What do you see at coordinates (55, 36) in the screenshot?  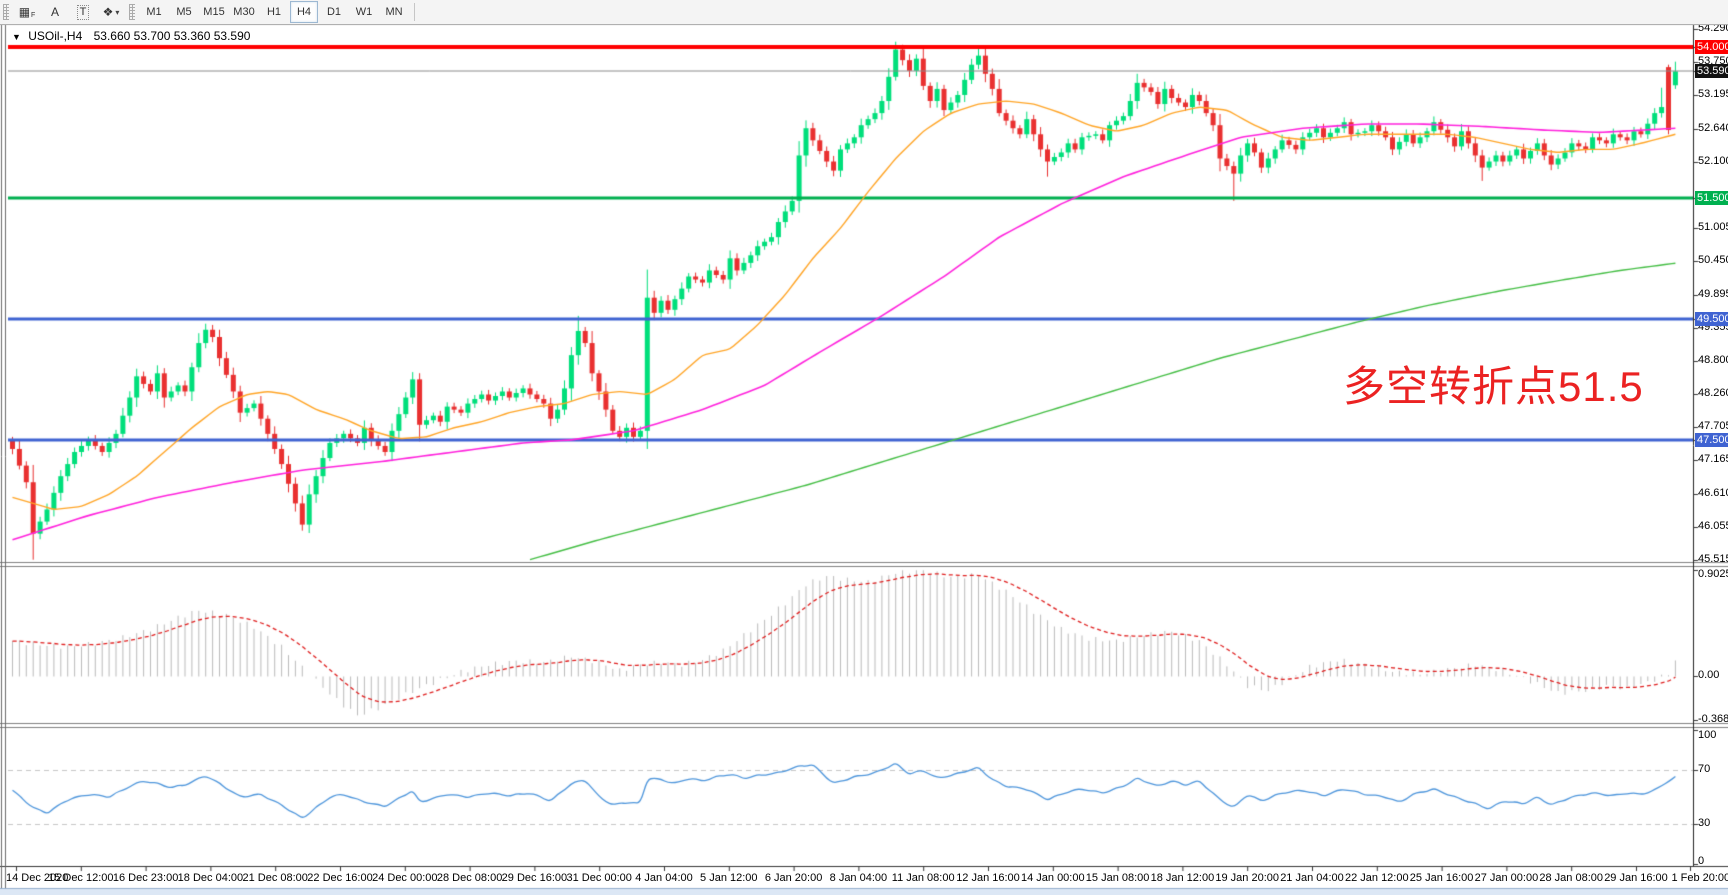 I see `symbol-period-label: USOil-,H4` at bounding box center [55, 36].